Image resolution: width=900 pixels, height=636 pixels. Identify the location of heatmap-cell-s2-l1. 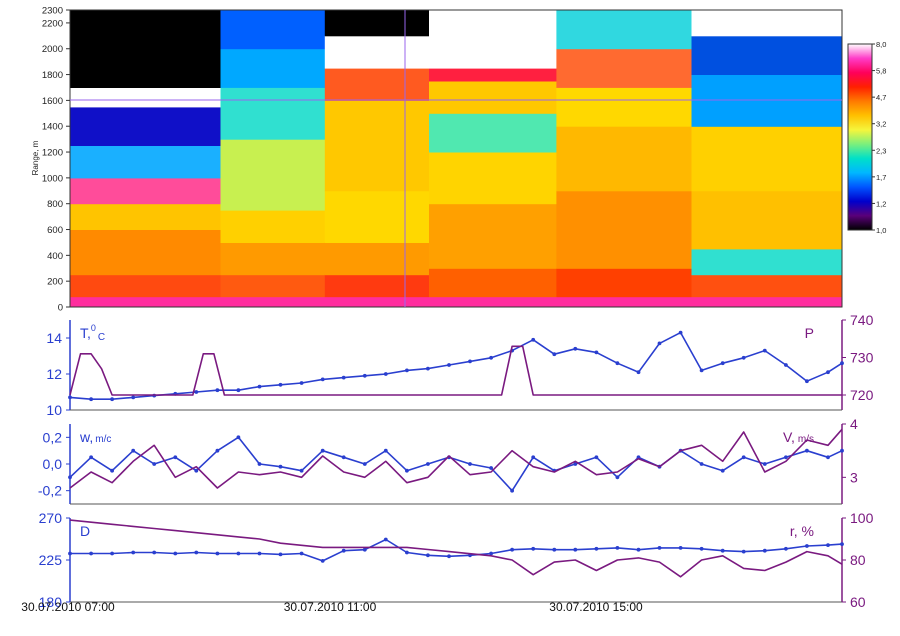
(377, 286).